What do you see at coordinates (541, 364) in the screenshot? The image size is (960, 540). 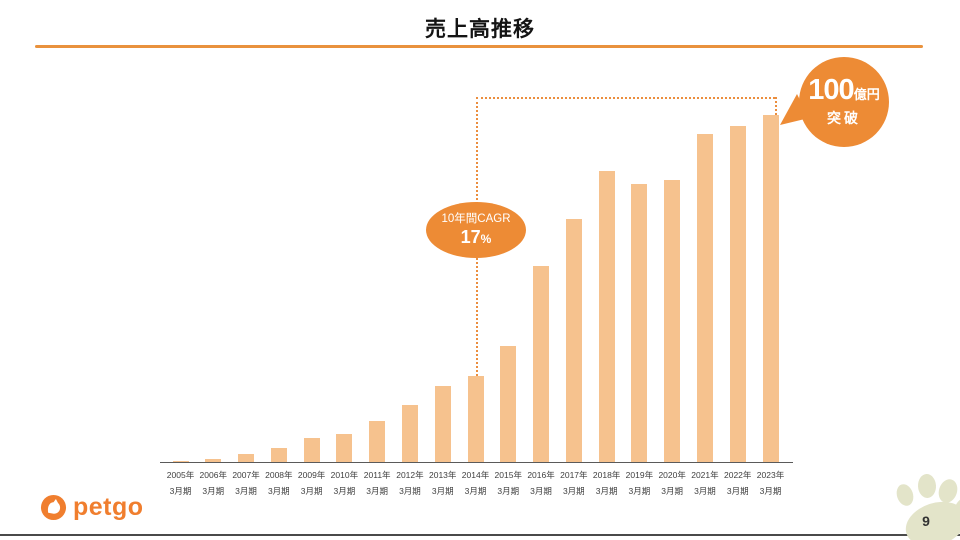 I see `bar-2016年` at bounding box center [541, 364].